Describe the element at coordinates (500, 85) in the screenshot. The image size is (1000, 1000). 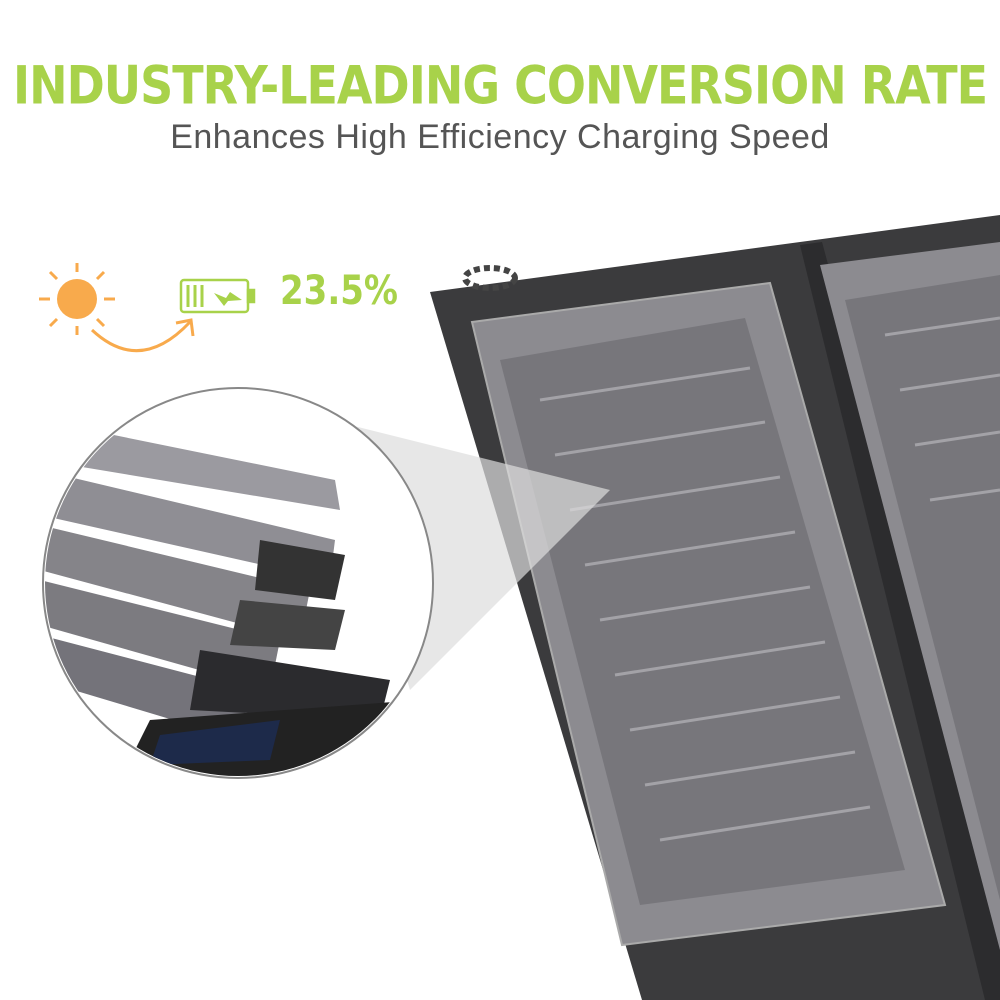
I see `headline: INDUSTRY-LEADING CONVERSION RATE` at that location.